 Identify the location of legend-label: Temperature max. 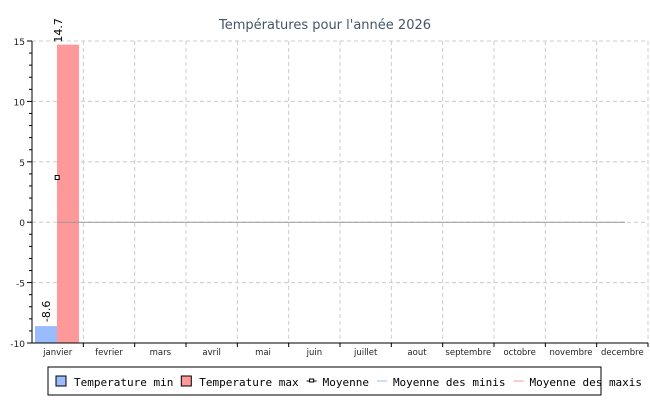
(249, 382).